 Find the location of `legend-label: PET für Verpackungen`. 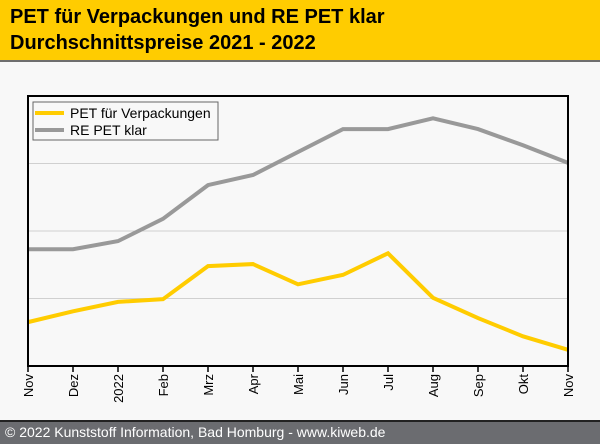

legend-label: PET für Verpackungen is located at coordinates (140, 113).